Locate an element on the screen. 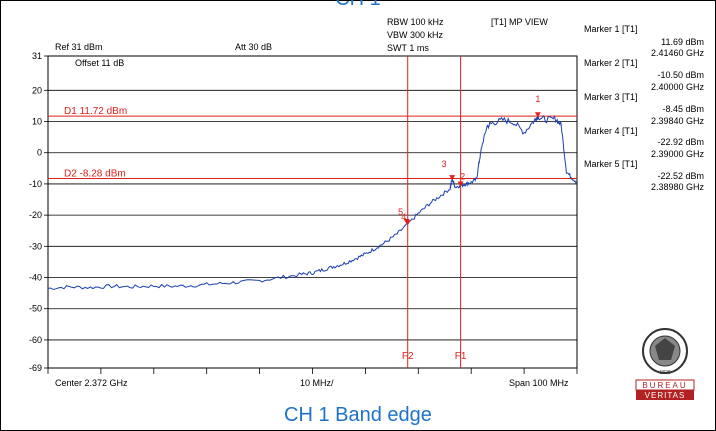  y-tick-label: -40 is located at coordinates (35, 278).